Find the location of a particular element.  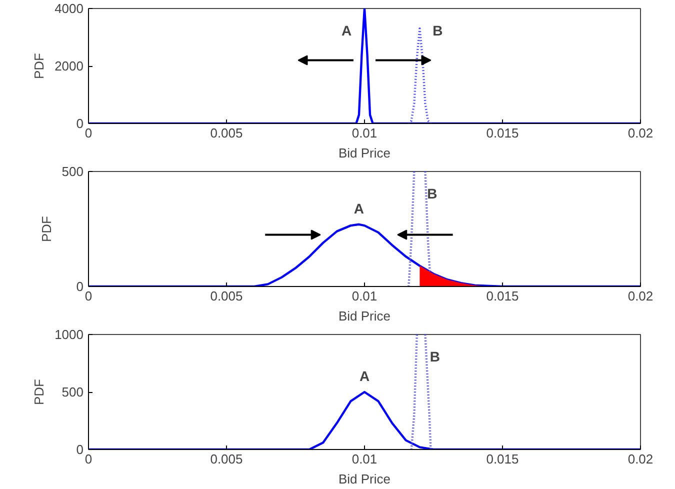

y-tick-label: 1000 is located at coordinates (69, 334).